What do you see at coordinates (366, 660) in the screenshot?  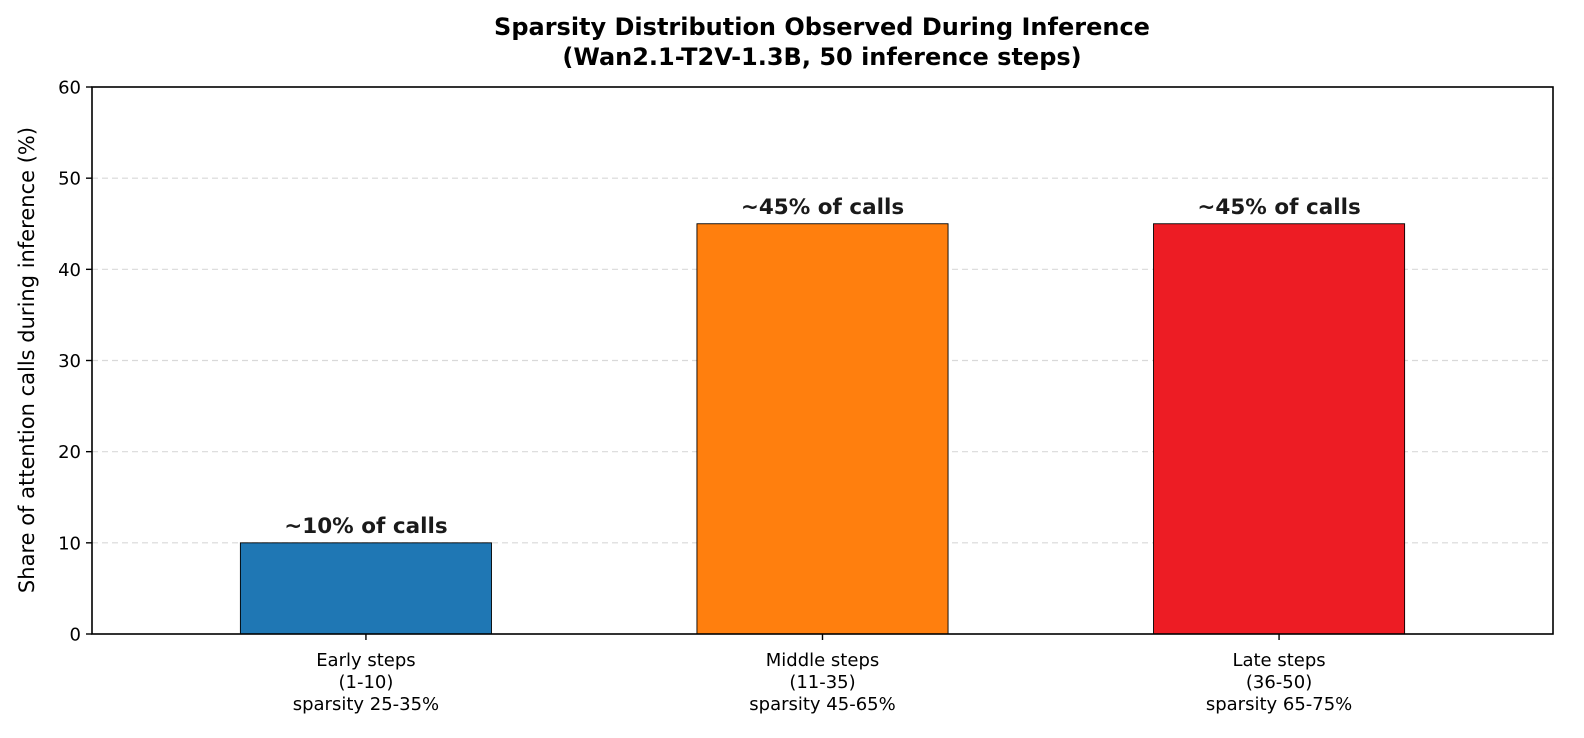 I see `x-tick-label: Early steps` at bounding box center [366, 660].